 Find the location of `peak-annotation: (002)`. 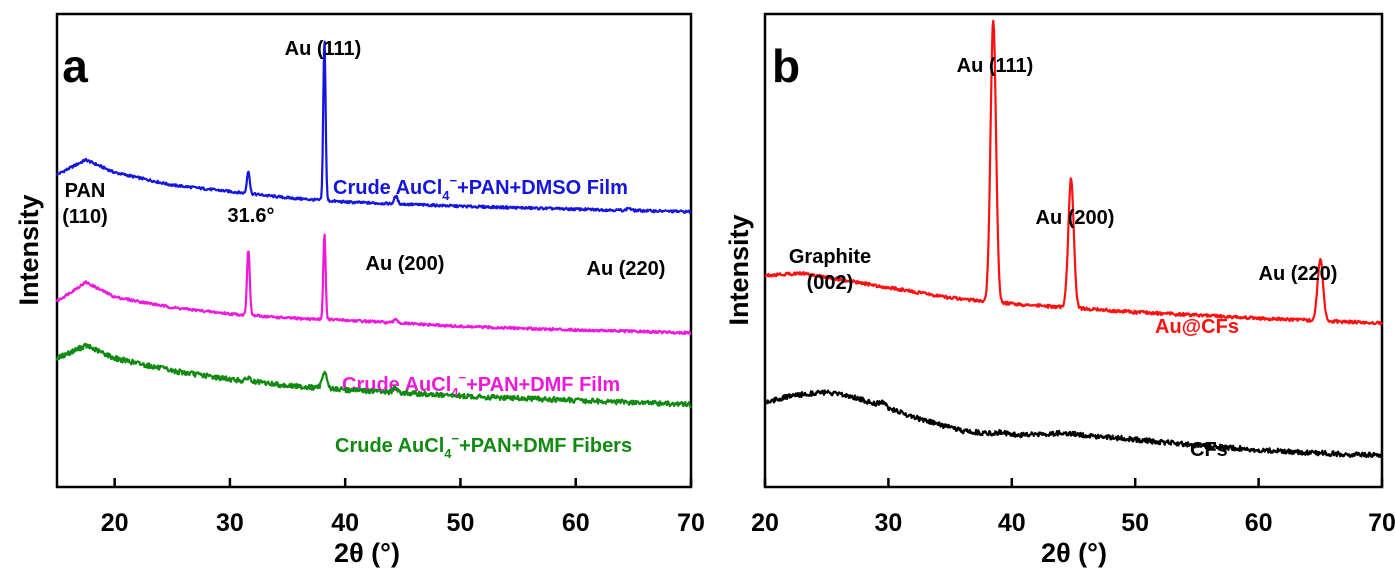

peak-annotation: (002) is located at coordinates (830, 283).